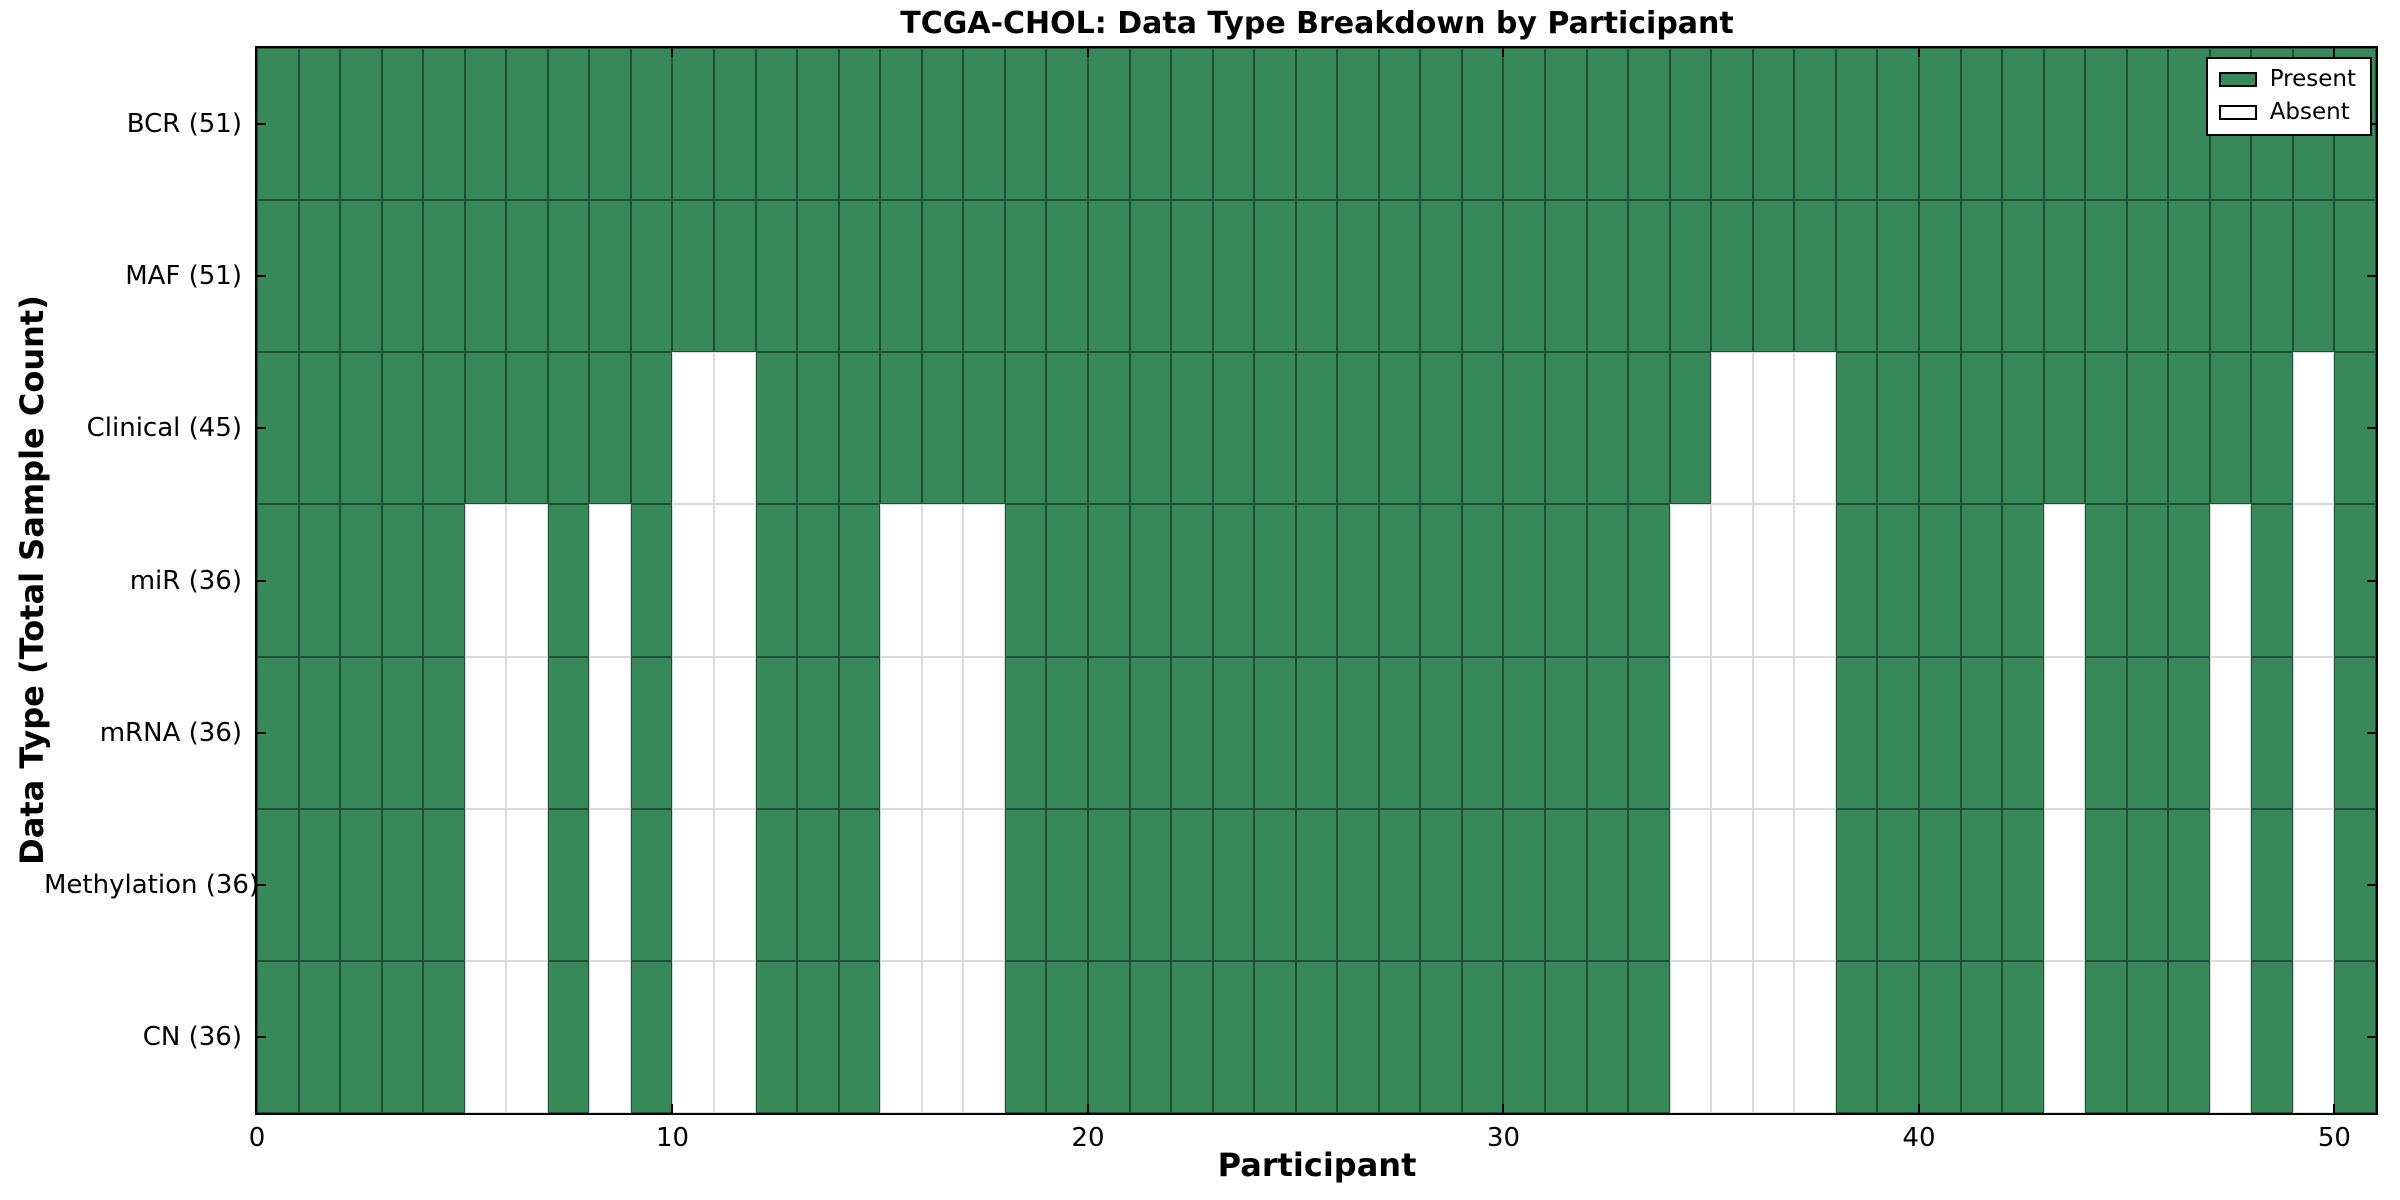 The width and height of the screenshot is (2400, 1200). What do you see at coordinates (170, 732) in the screenshot?
I see `y-tick-label: mRNA (36)` at bounding box center [170, 732].